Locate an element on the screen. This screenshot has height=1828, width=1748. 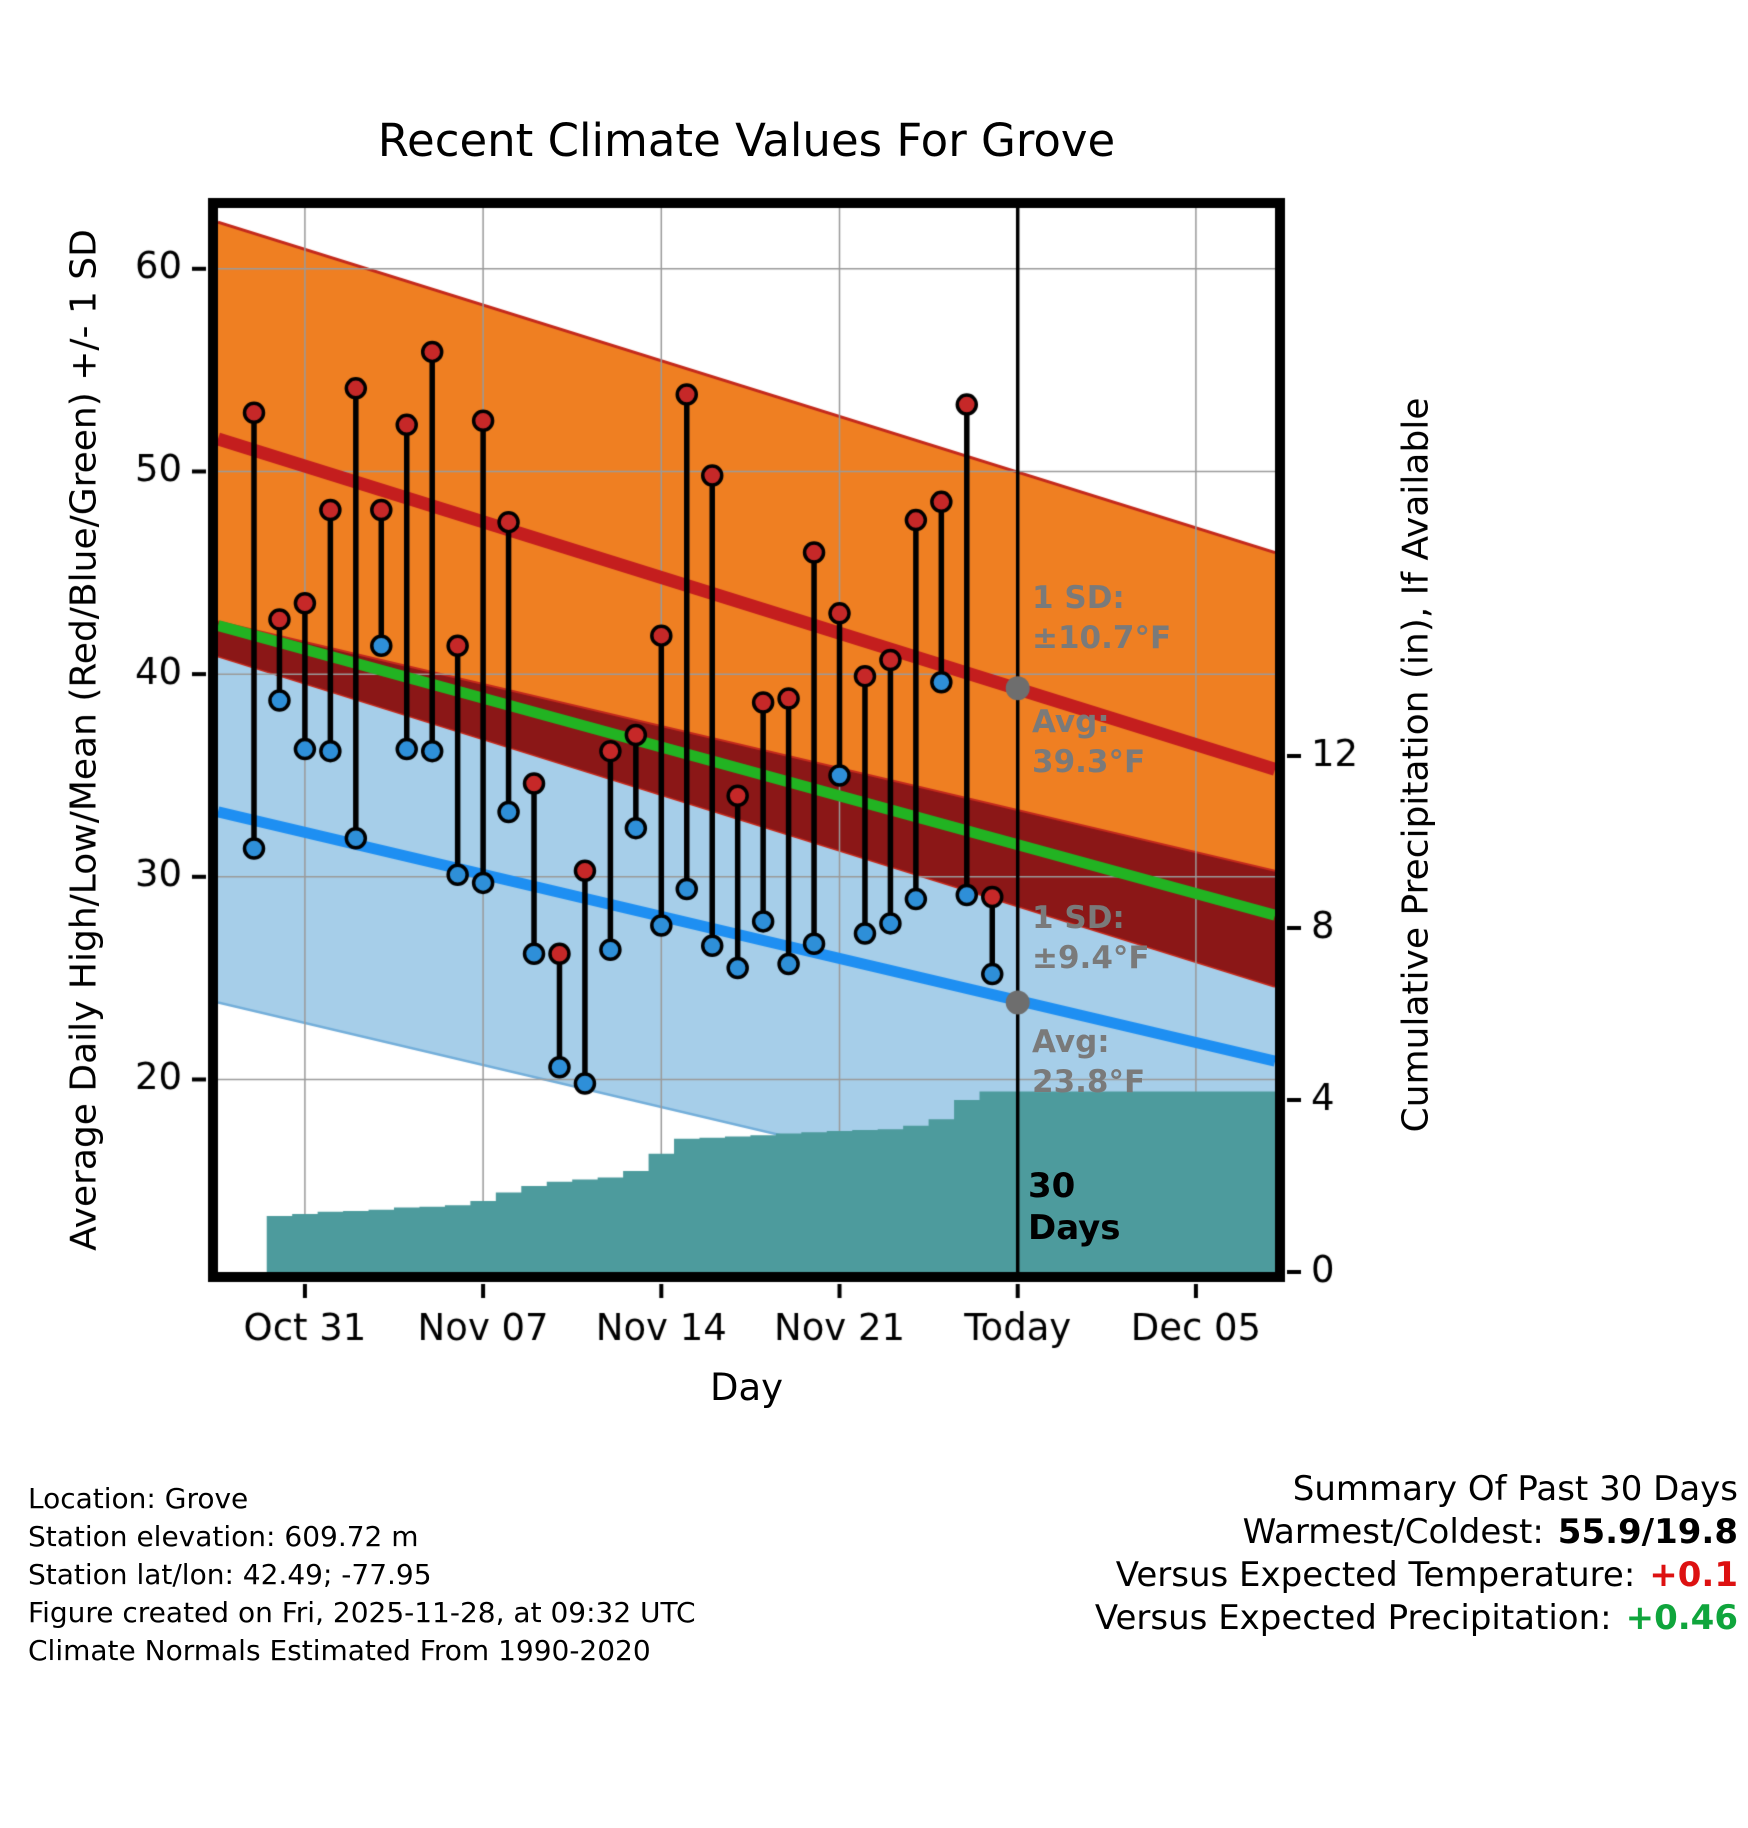
annotation-high-sd-line1: 1 SD: is located at coordinates (1078, 598).